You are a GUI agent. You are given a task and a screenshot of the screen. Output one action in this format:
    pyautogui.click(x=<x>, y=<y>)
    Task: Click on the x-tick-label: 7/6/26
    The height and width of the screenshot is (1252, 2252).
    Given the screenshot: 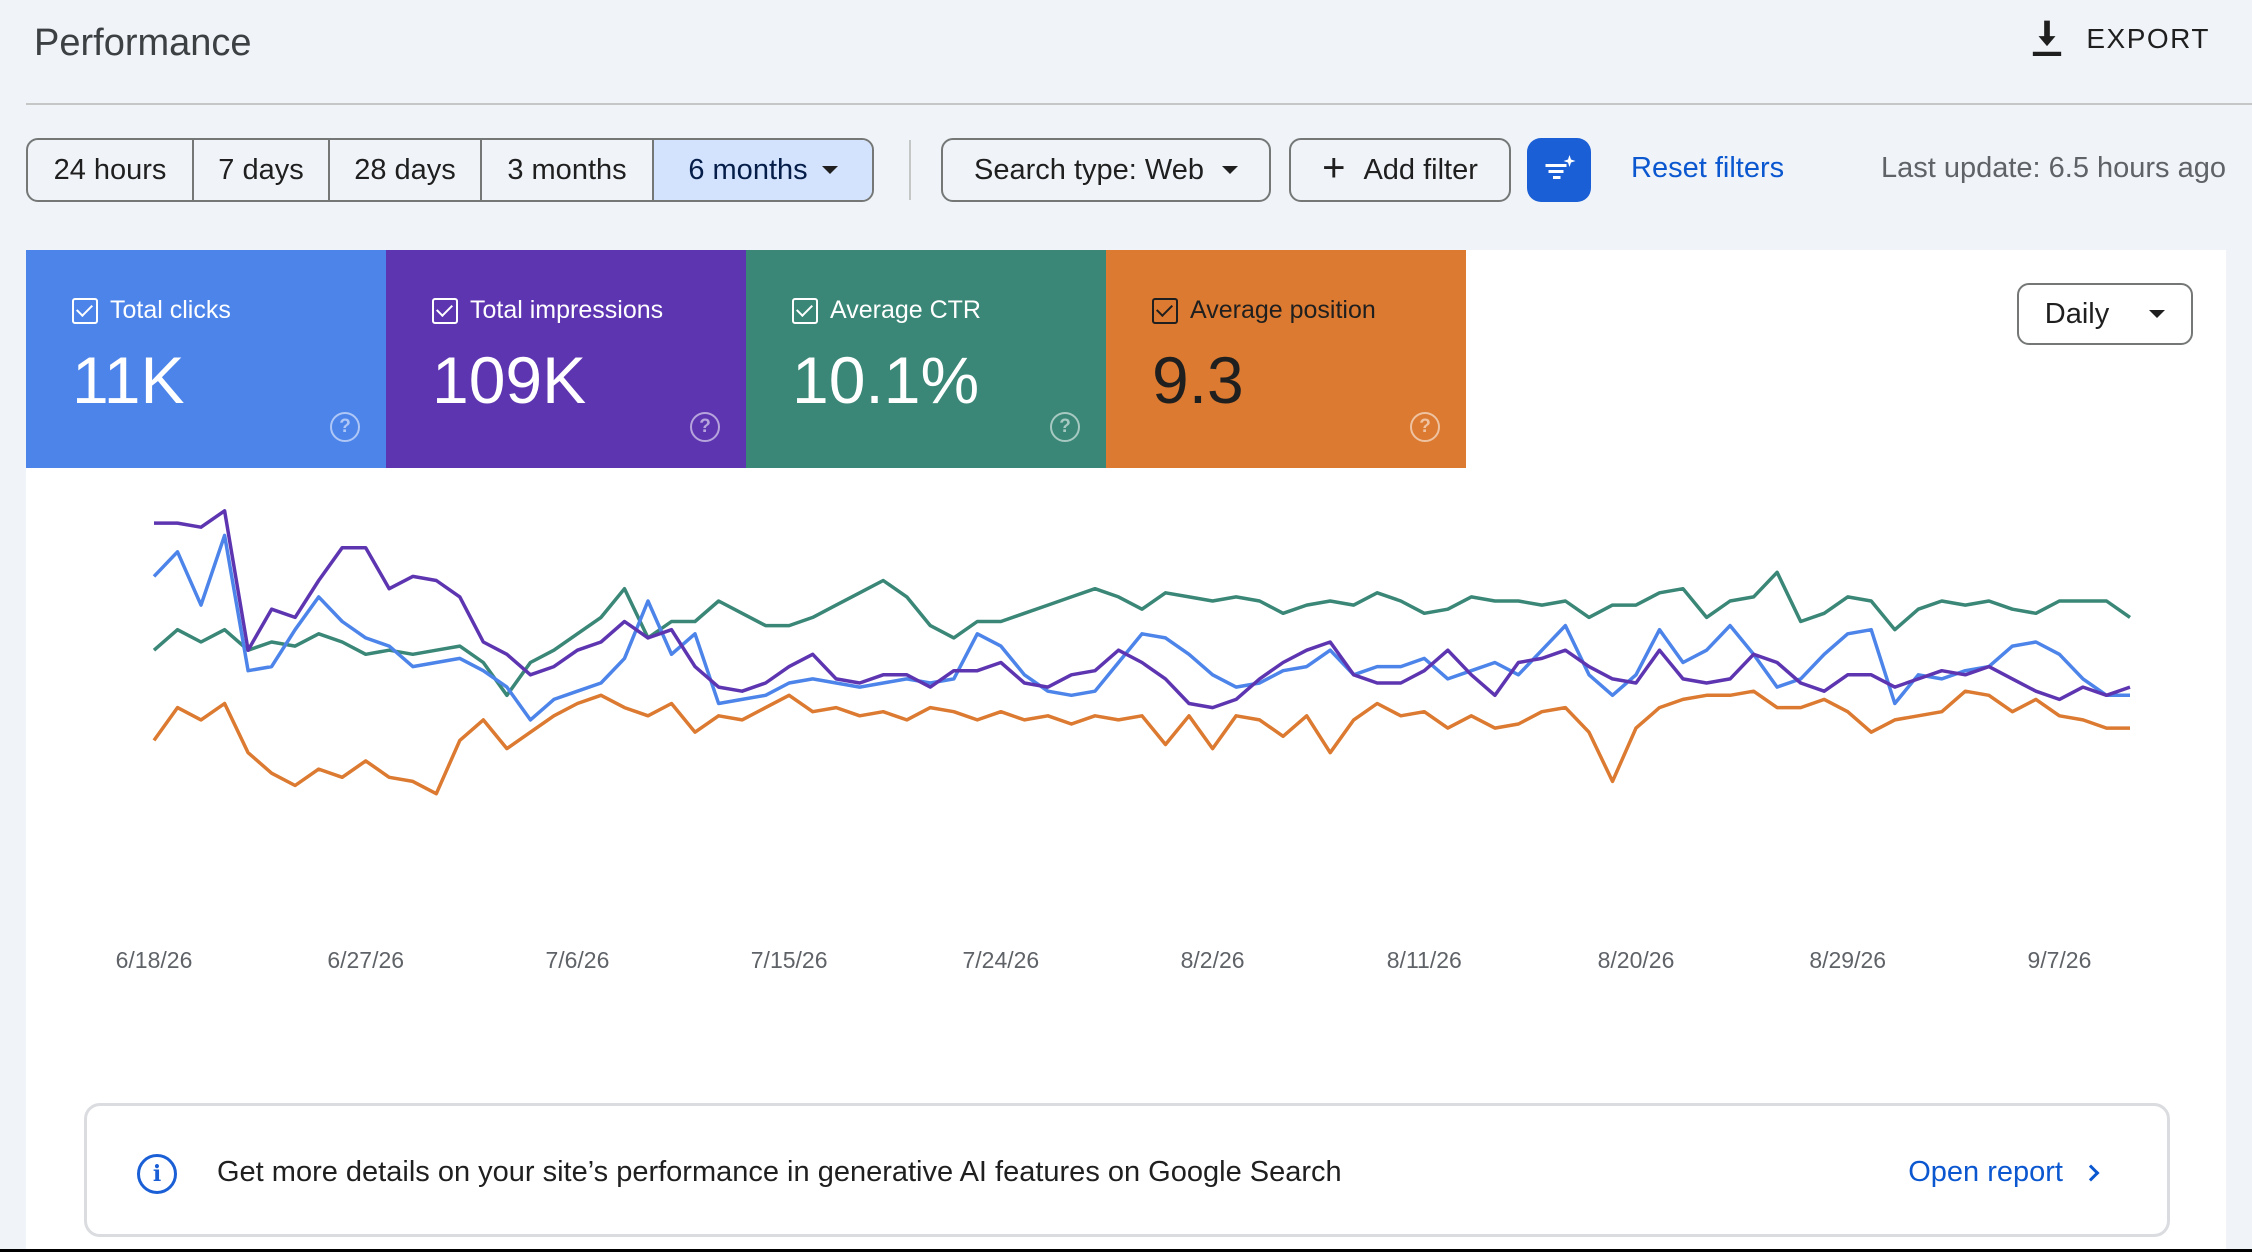 What is the action you would take?
    pyautogui.click(x=577, y=960)
    